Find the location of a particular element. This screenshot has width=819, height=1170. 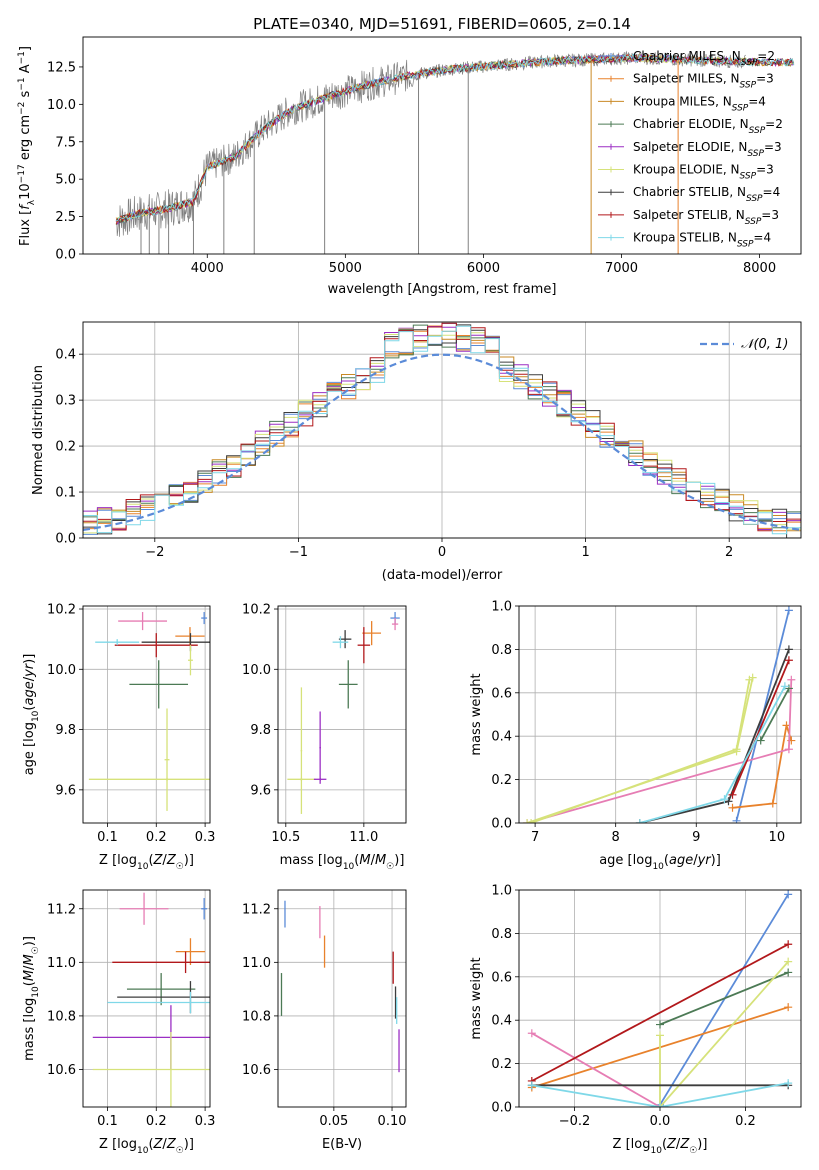

legend-label: Kroupa STELIB, NSSP=4 is located at coordinates (702, 240).